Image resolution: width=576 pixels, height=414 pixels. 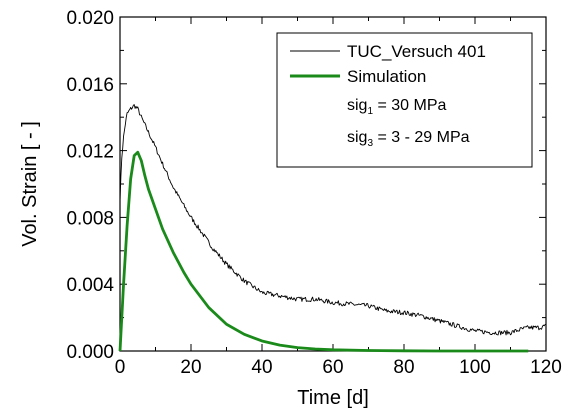 What do you see at coordinates (546, 367) in the screenshot?
I see `x-tick-label: 120` at bounding box center [546, 367].